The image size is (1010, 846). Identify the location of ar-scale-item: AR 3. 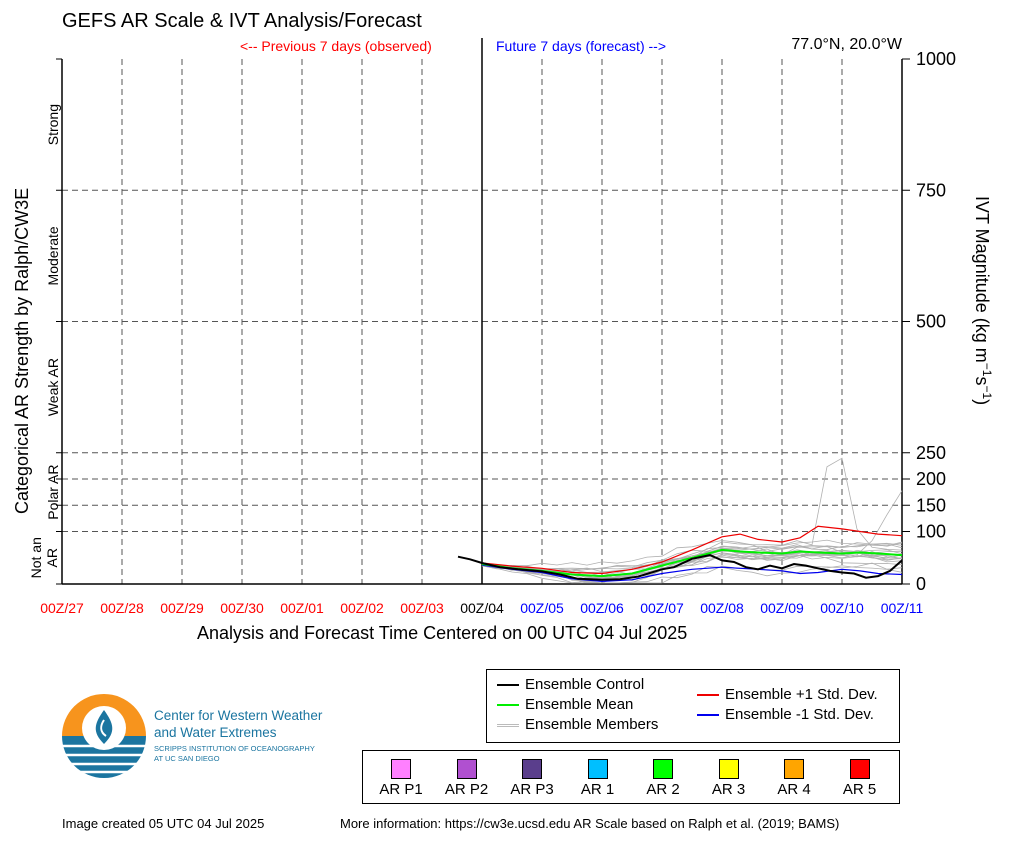
(729, 778).